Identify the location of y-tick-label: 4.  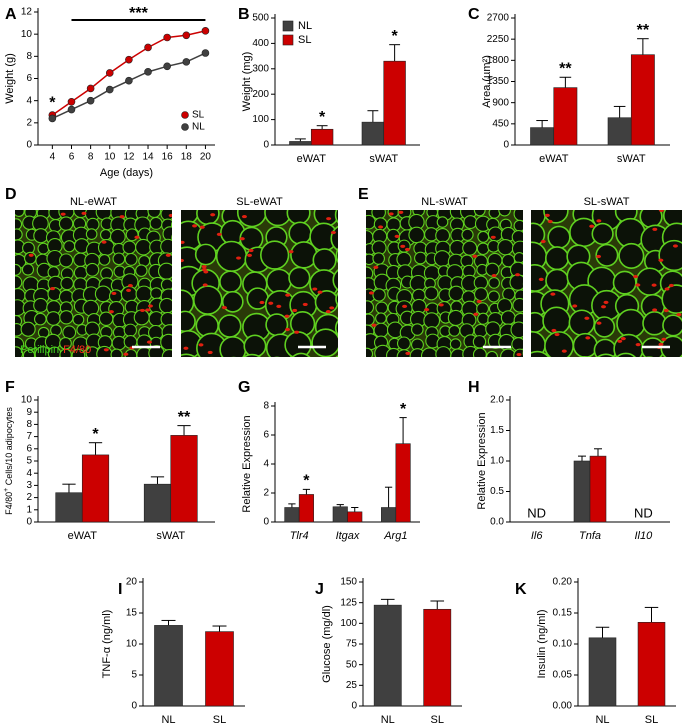
(29, 473).